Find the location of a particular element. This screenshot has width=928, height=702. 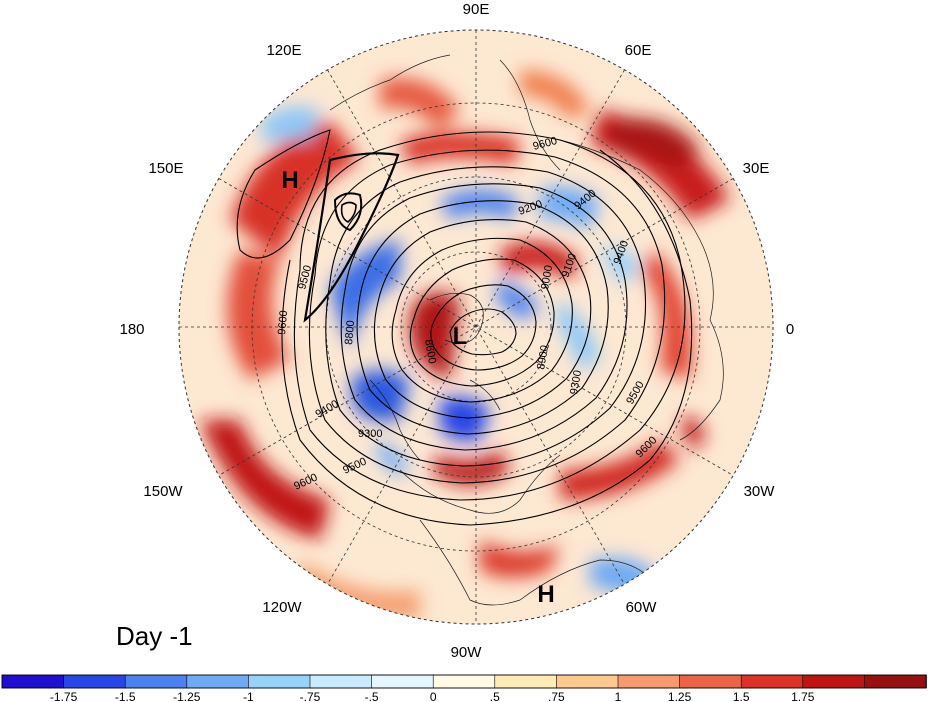

lon-label-120w: 120W is located at coordinates (282, 607).